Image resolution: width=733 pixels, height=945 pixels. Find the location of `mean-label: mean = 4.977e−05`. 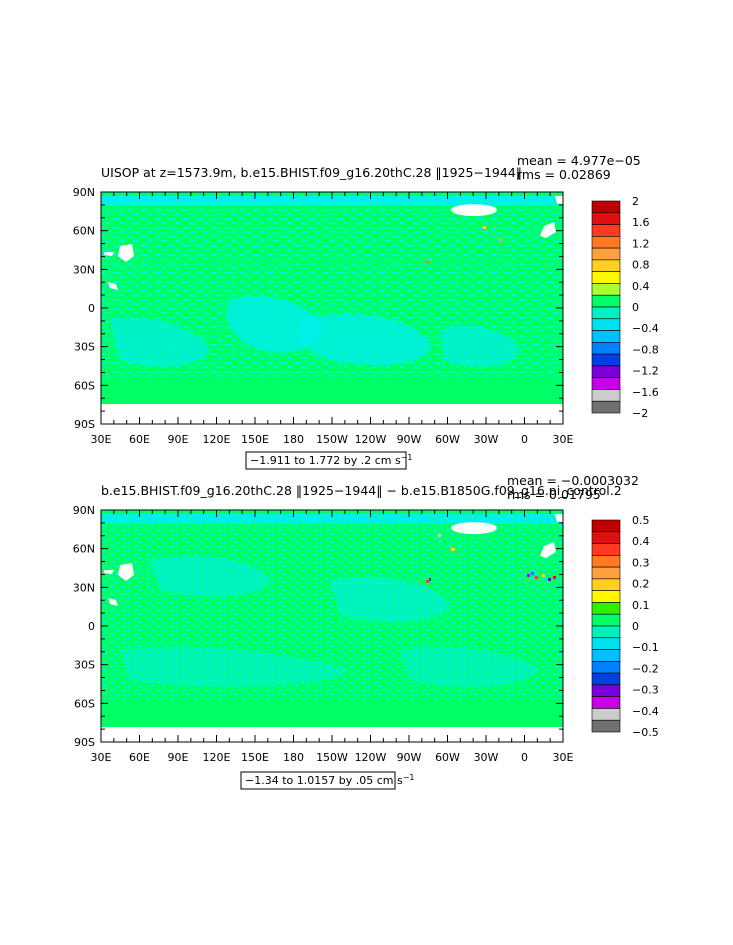

mean-label: mean = 4.977e−05 is located at coordinates (579, 160).